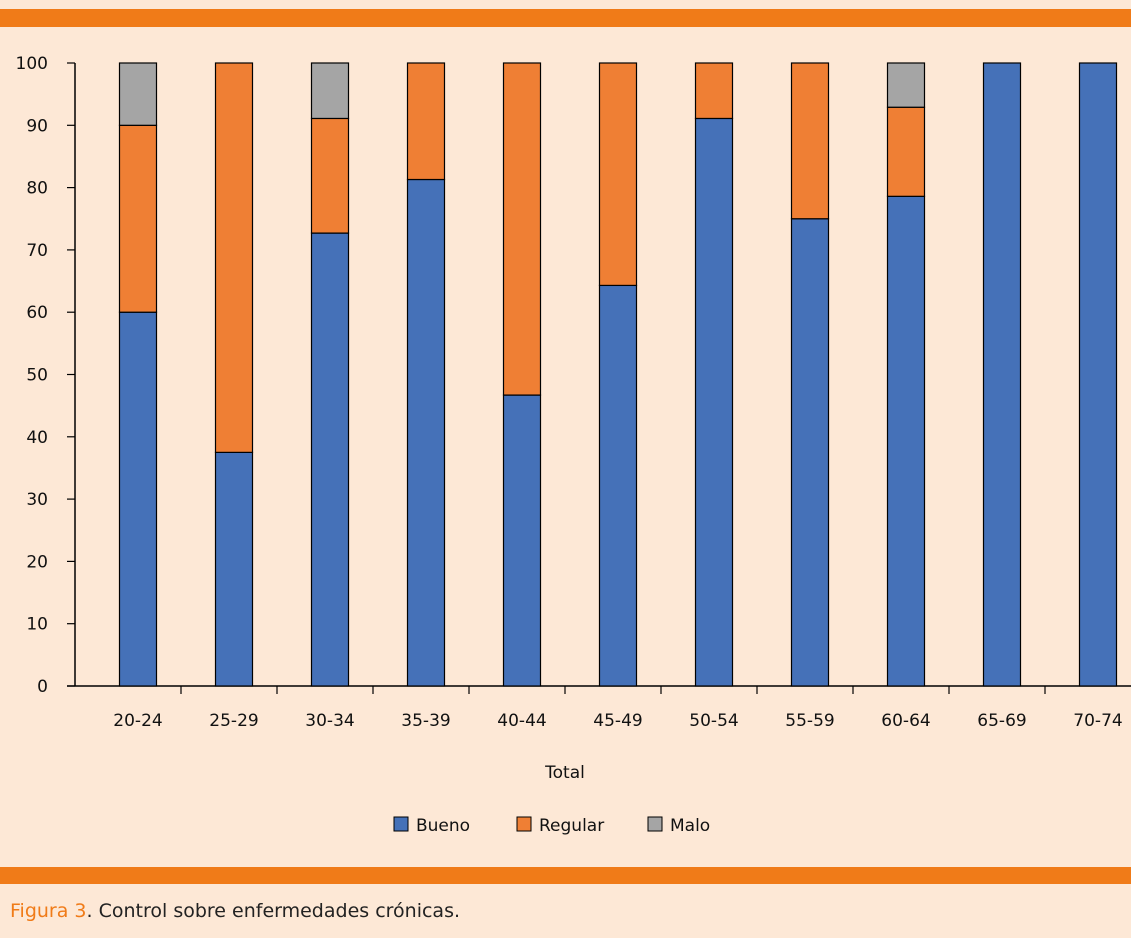  What do you see at coordinates (137, 721) in the screenshot?
I see `x-tick-label: 20-24` at bounding box center [137, 721].